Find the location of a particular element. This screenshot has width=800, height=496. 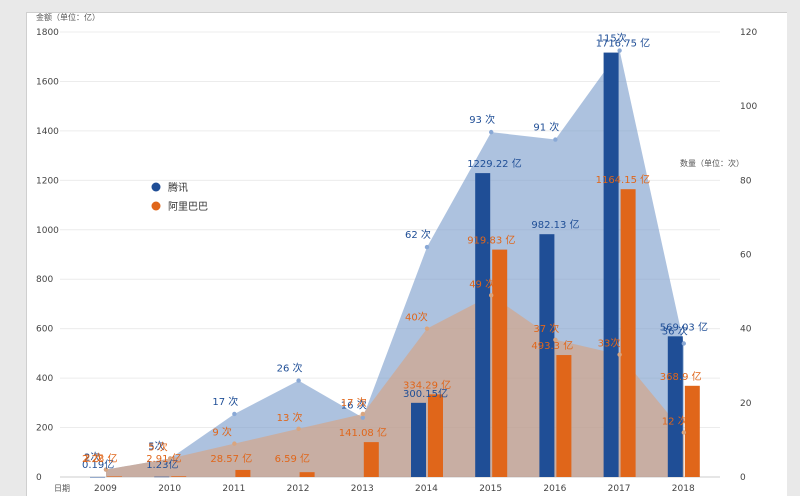

alibaba-amount-label: 28.57 亿 is located at coordinates (231, 458).